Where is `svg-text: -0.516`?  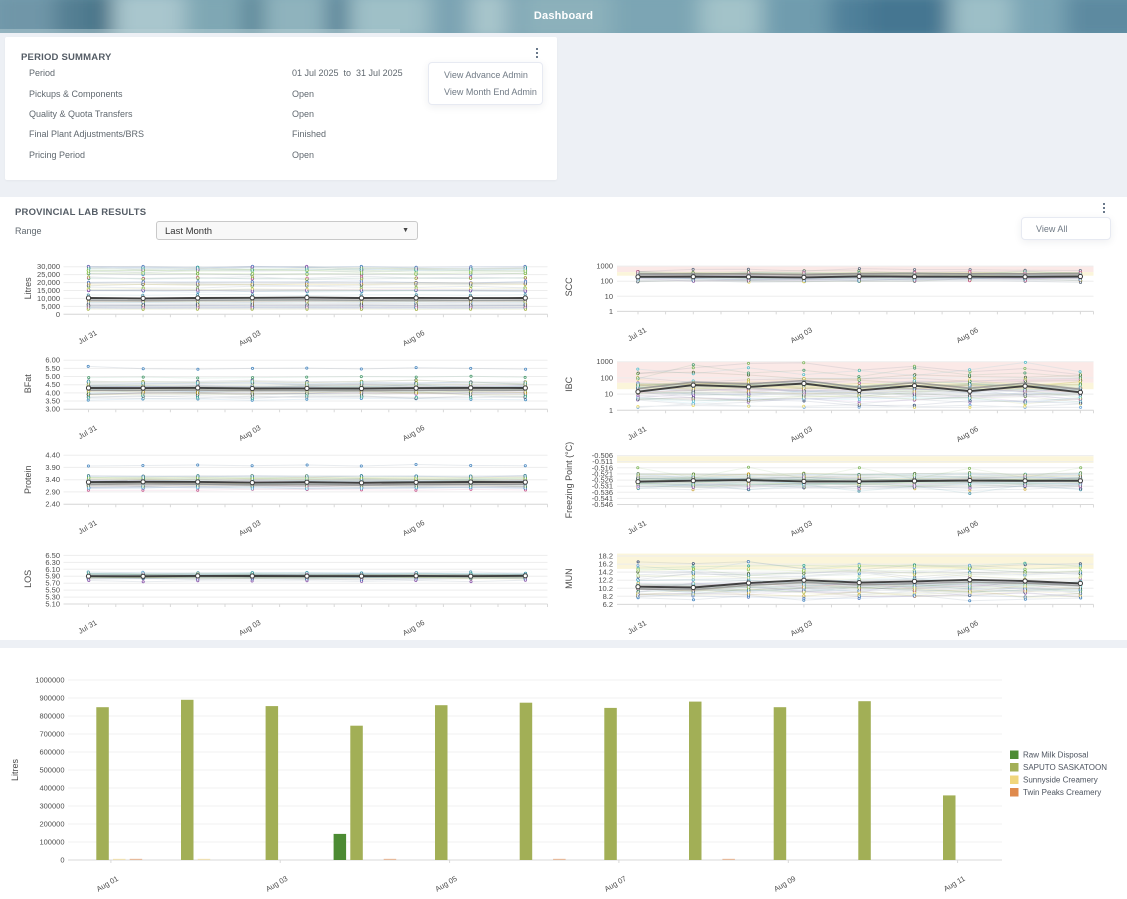
svg-text: -0.516 is located at coordinates (602, 467).